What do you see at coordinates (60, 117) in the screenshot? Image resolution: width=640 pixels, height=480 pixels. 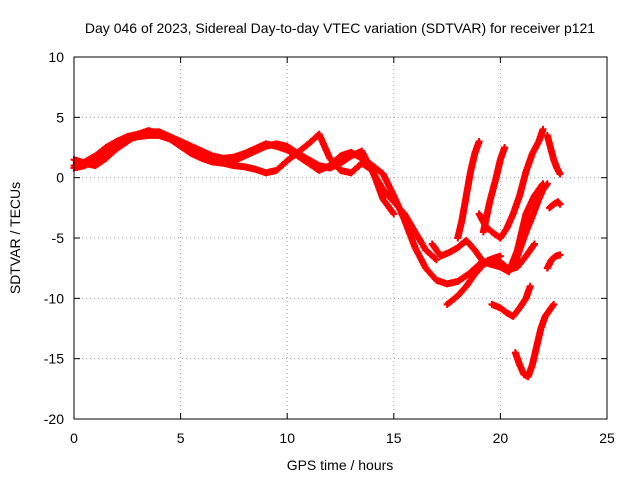 I see `y-tick-label: 5` at bounding box center [60, 117].